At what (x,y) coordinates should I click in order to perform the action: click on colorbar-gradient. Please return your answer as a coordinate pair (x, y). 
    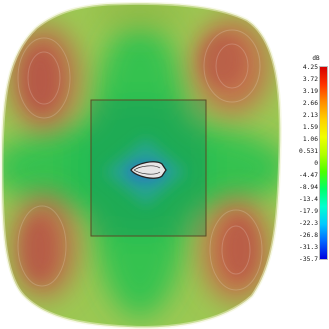
    Looking at the image, I should click on (323, 163).